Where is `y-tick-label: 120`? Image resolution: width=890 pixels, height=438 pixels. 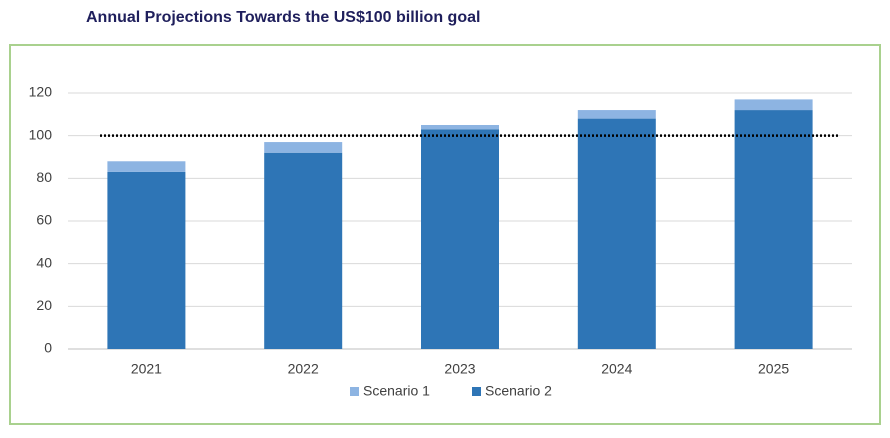
y-tick-label: 120 is located at coordinates (41, 92).